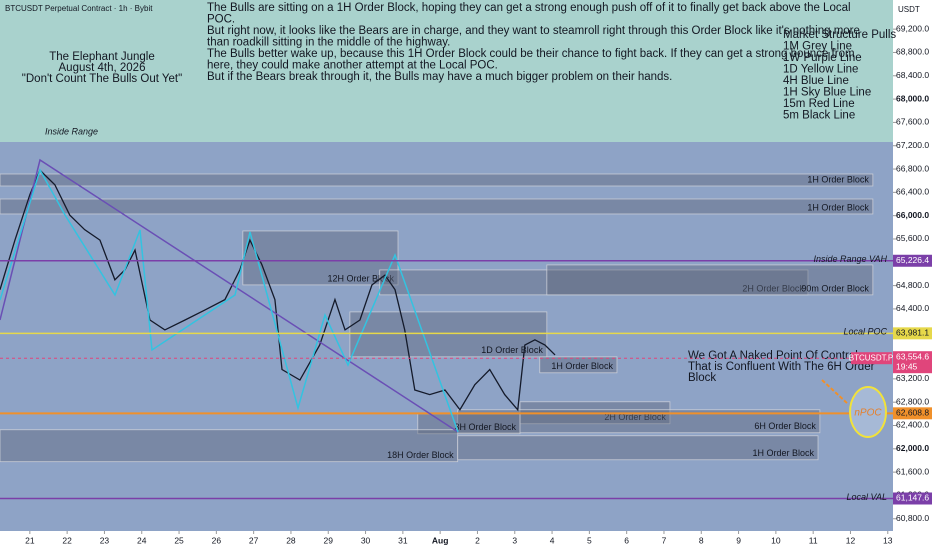 This screenshot has width=932, height=550. What do you see at coordinates (819, 116) in the screenshot?
I see `legend-line: 5m Black Line` at bounding box center [819, 116].